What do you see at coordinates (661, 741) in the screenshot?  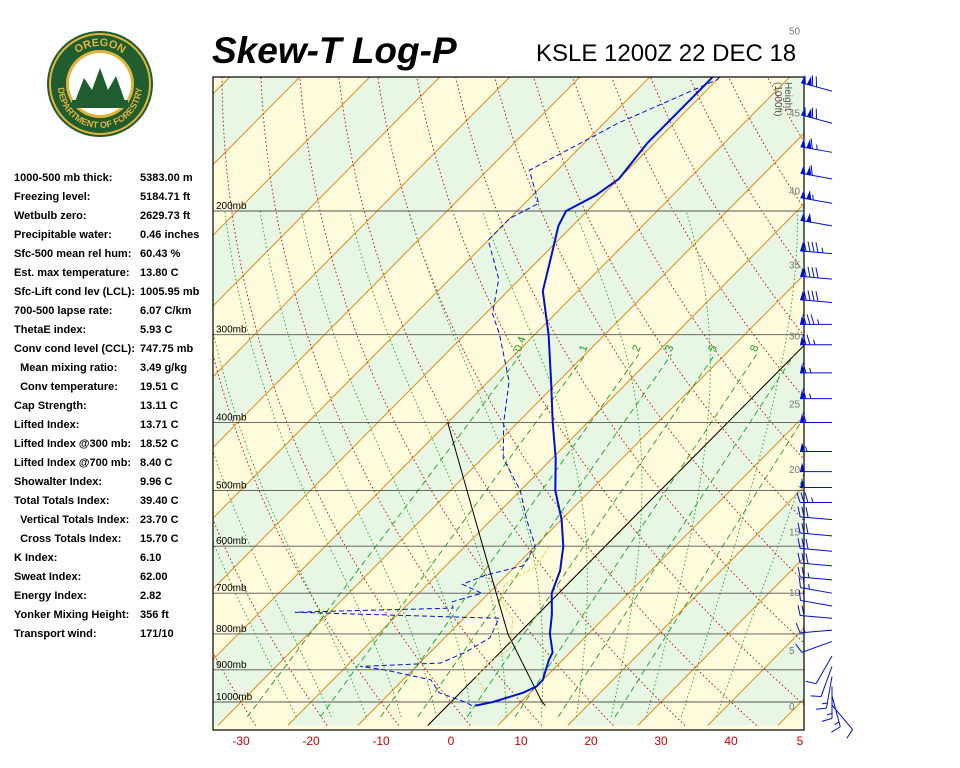 I see `x-tick-label: 30` at bounding box center [661, 741].